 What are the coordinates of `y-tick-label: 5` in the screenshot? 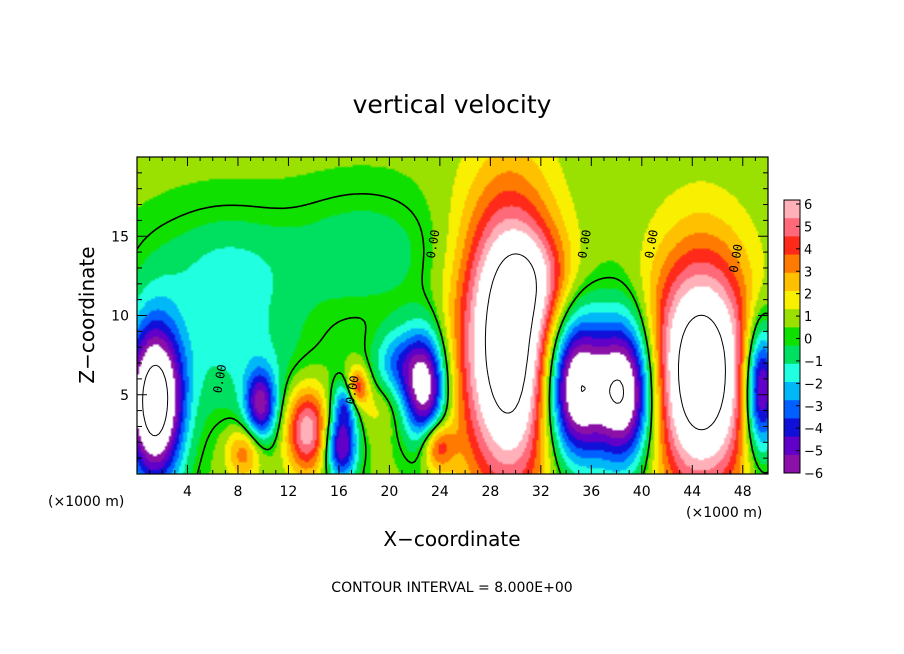 It's located at (124, 396).